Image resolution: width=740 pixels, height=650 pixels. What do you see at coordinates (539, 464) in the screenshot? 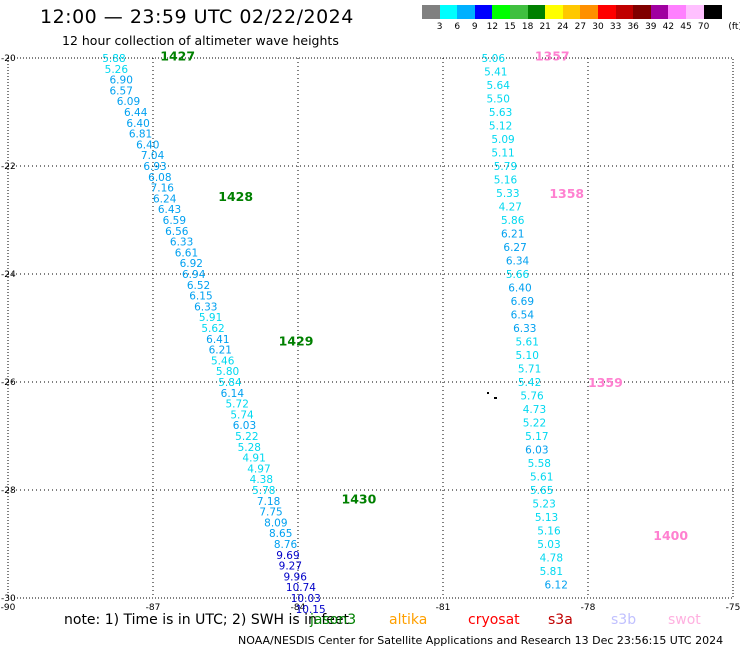
I see `swh-value-label: 5.58` at bounding box center [539, 464].